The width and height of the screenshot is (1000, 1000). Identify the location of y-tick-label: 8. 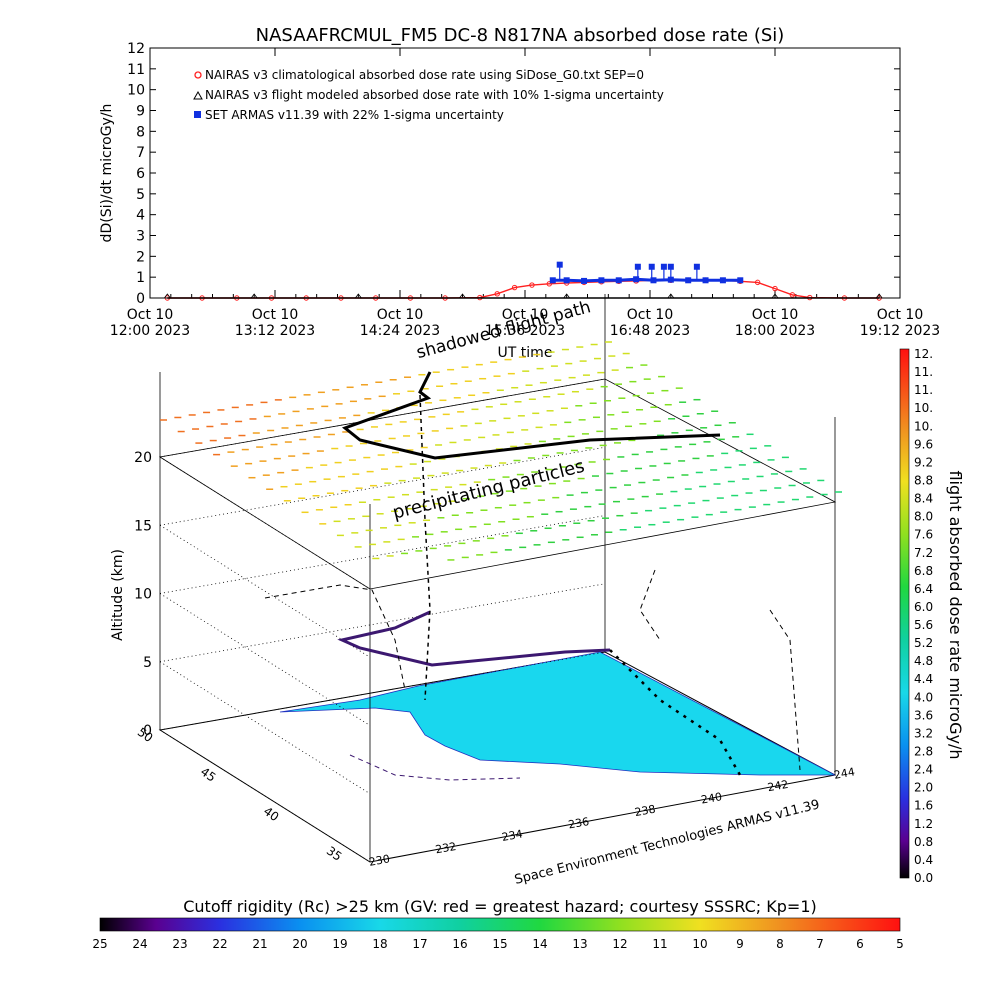
(140, 132).